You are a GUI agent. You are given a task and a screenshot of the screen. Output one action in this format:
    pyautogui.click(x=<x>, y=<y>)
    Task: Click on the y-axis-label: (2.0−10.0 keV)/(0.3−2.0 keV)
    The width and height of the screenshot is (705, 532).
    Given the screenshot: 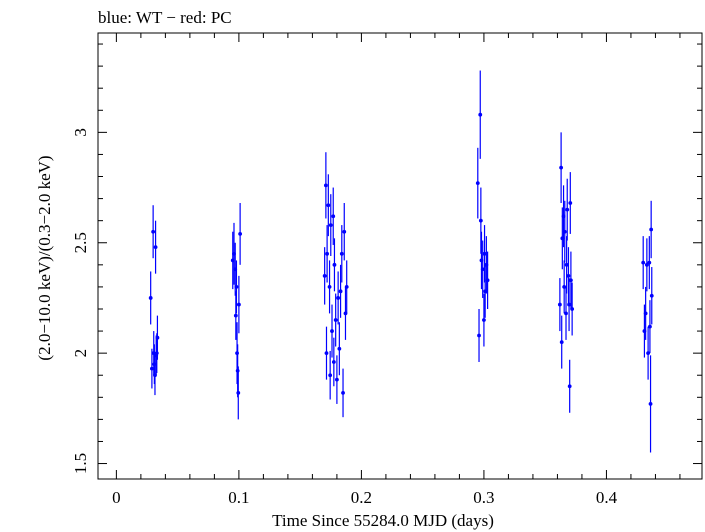 What is the action you would take?
    pyautogui.click(x=44, y=257)
    